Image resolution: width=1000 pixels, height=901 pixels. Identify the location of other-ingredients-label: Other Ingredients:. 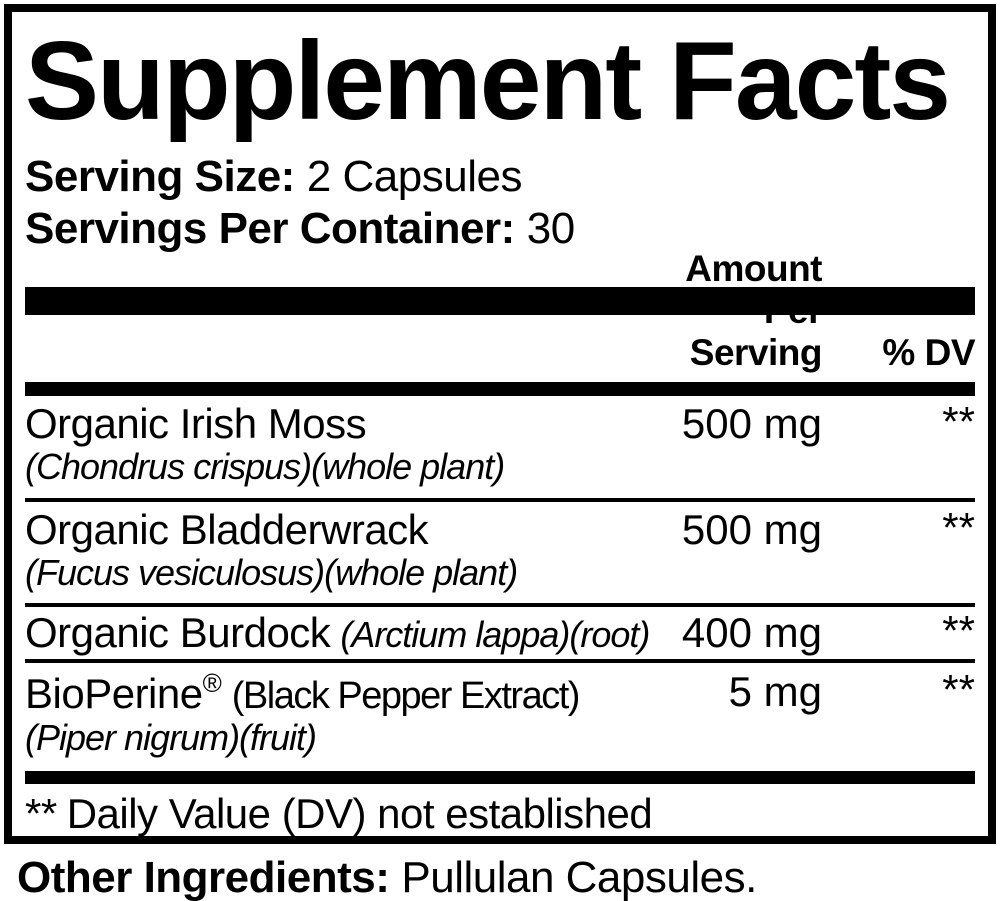
(203, 877).